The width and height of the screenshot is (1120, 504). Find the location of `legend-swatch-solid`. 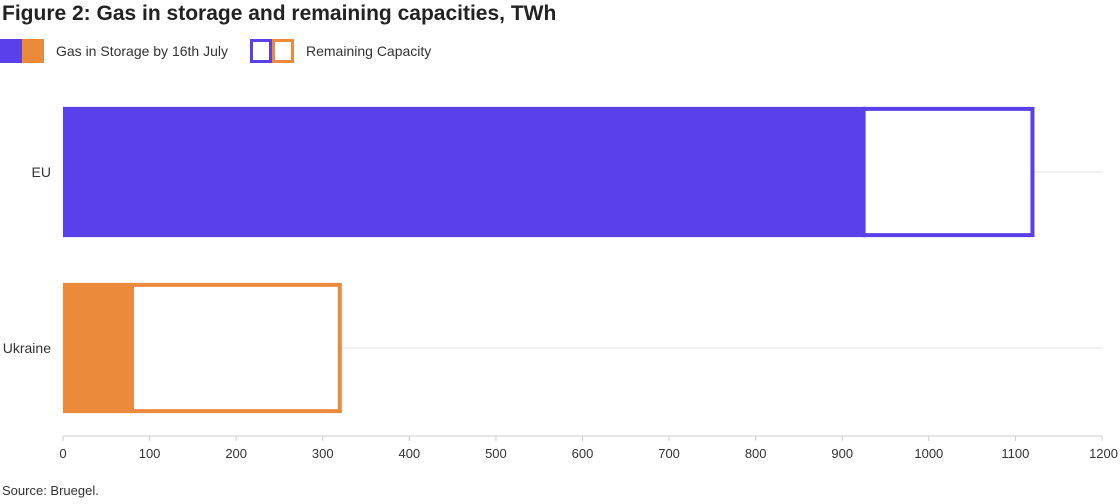

legend-swatch-solid is located at coordinates (22, 51).